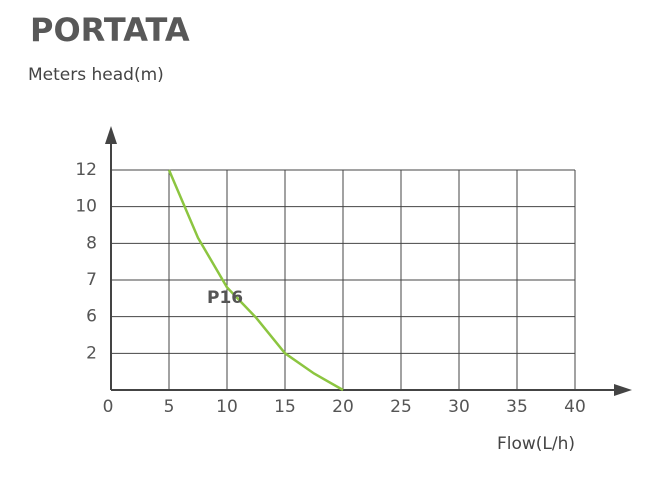  Describe the element at coordinates (111, 135) in the screenshot. I see `y-axis-arrow` at that location.